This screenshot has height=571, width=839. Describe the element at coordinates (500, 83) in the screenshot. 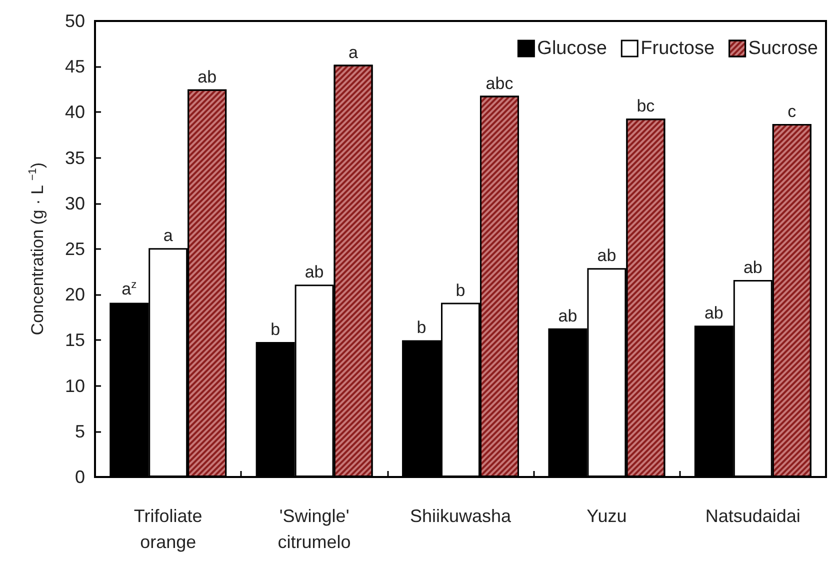

I see `data-label: abc` at that location.